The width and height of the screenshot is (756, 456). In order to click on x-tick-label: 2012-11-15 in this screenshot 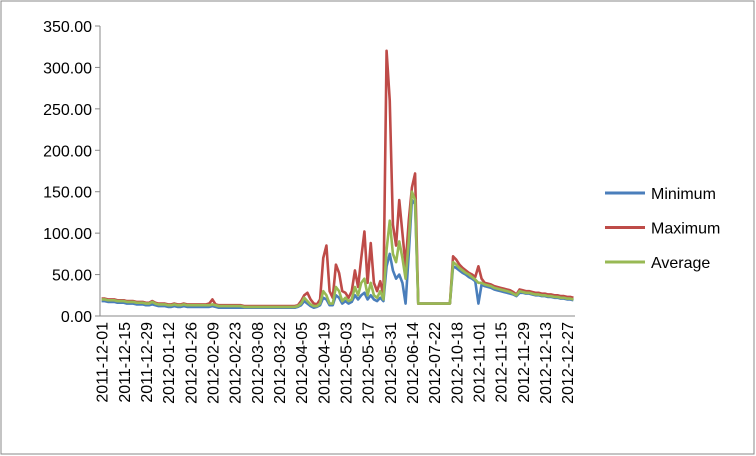, I will do `click(502, 362)`.